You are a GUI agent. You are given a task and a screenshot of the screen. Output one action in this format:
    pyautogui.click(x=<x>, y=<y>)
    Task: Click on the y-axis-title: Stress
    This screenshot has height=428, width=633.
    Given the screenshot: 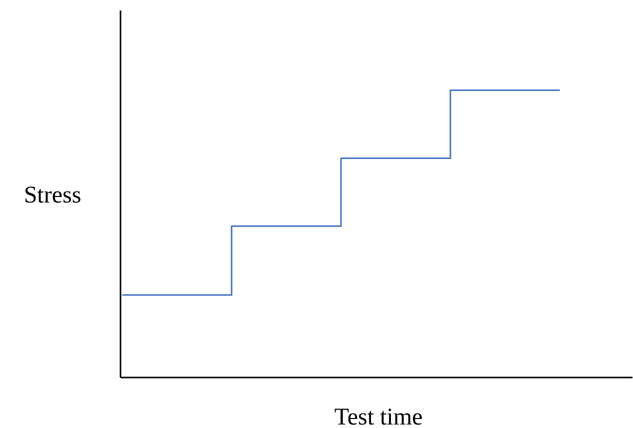 What is the action you would take?
    pyautogui.click(x=53, y=195)
    